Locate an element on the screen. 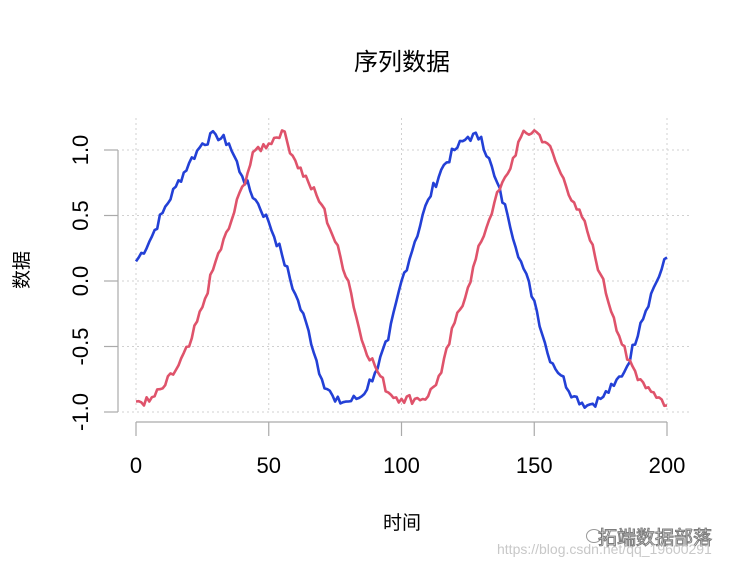 This screenshot has height=568, width=749. chart-title: 序列数据 is located at coordinates (402, 62).